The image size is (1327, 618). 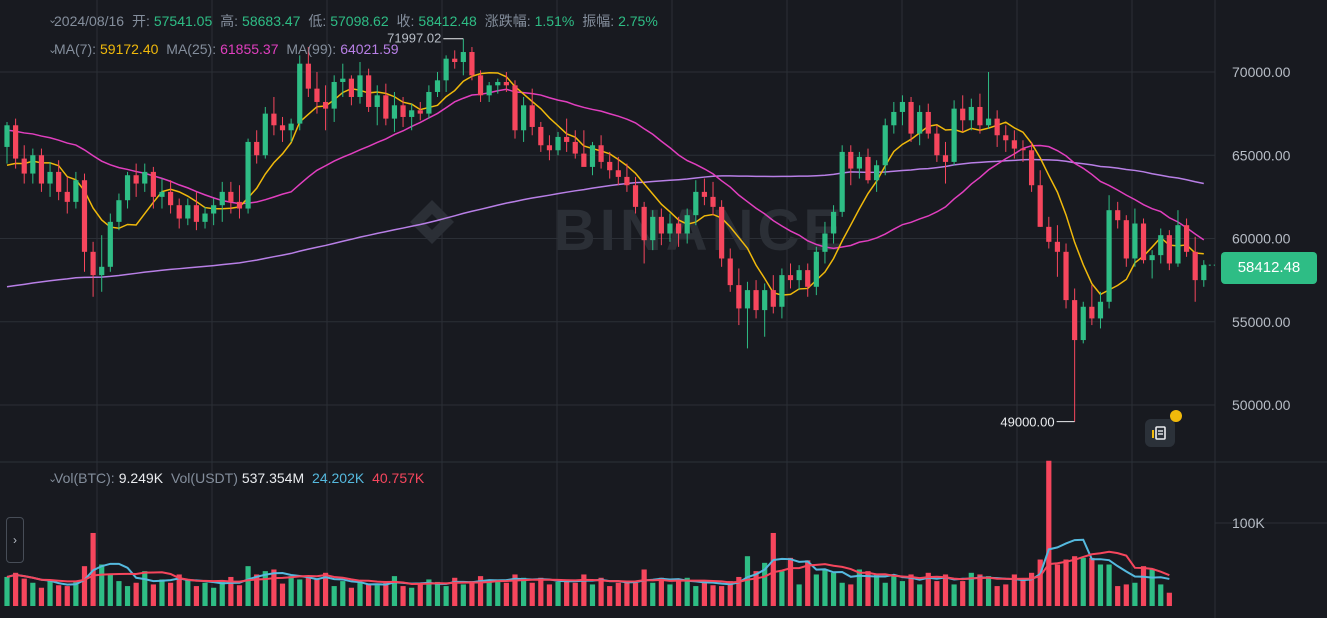 What do you see at coordinates (359, 21) in the screenshot?
I see `low-value: 57098.62` at bounding box center [359, 21].